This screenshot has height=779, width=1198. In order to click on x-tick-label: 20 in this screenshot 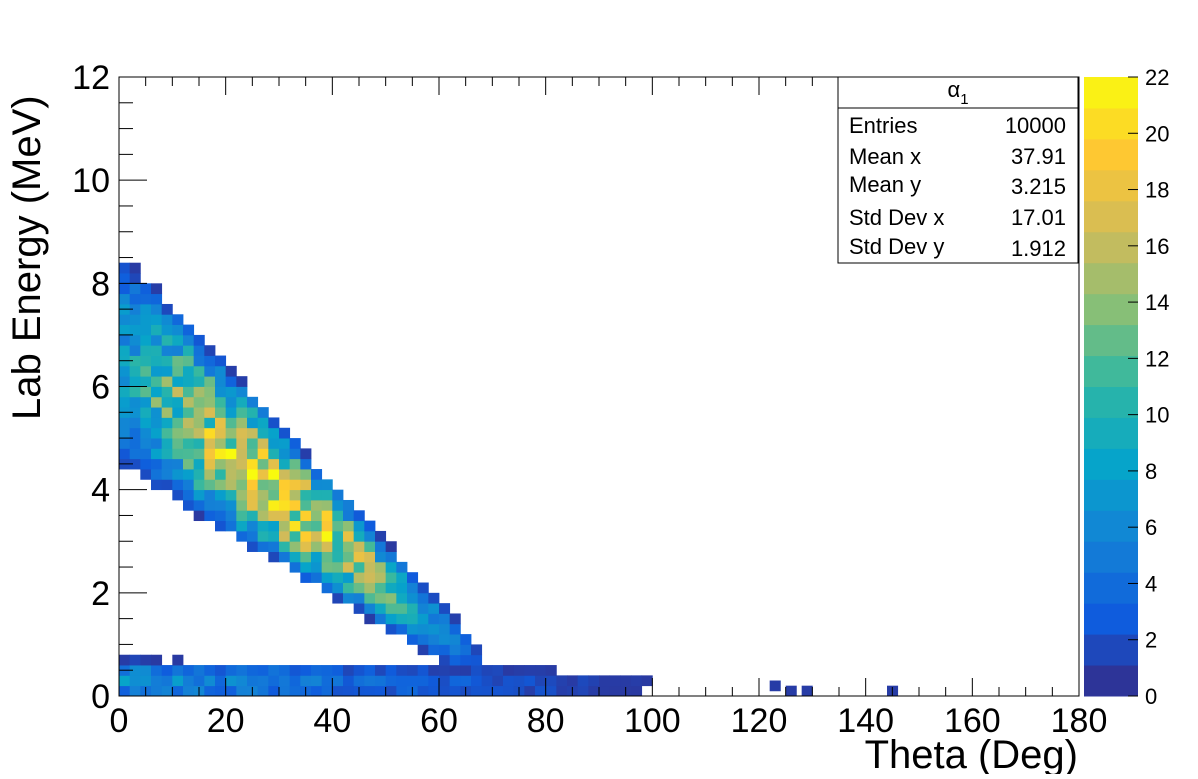, I will do `click(226, 721)`.